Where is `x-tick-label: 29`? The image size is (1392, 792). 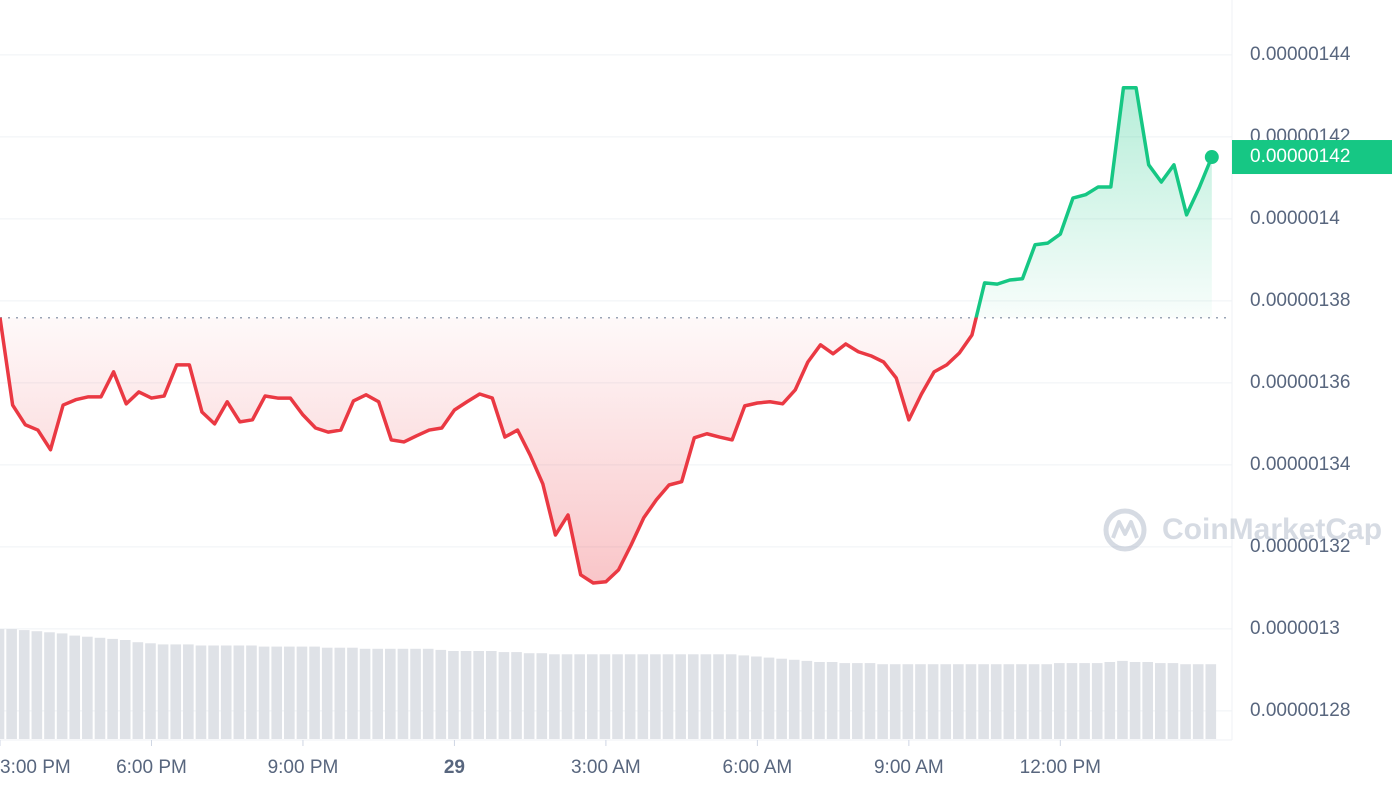
x-tick-label: 29 is located at coordinates (454, 767).